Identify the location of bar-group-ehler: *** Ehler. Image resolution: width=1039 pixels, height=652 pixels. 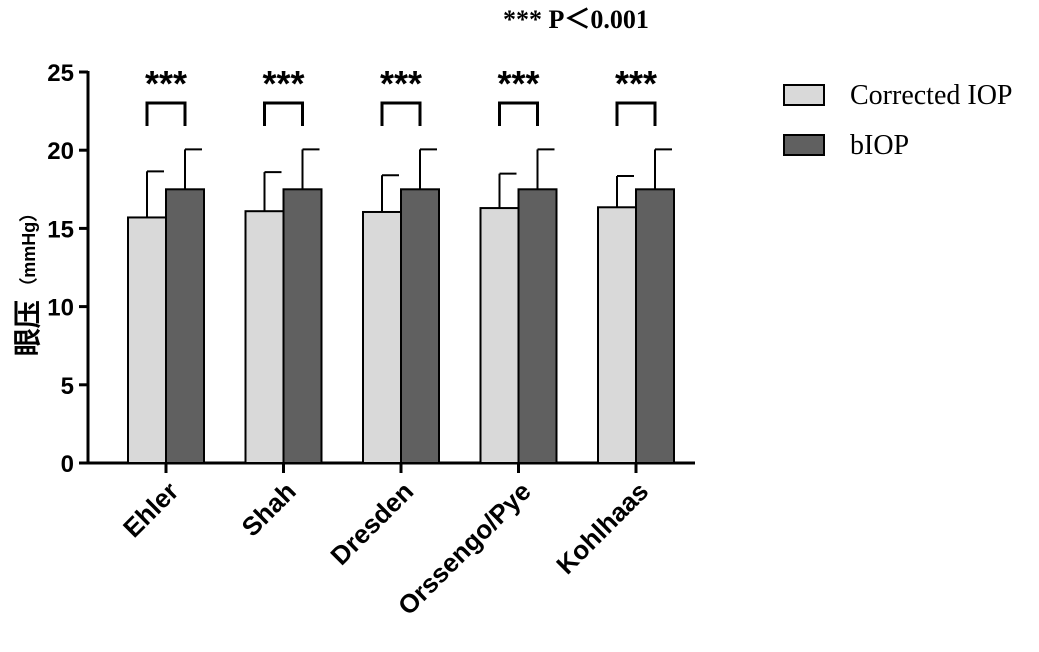
(161, 303).